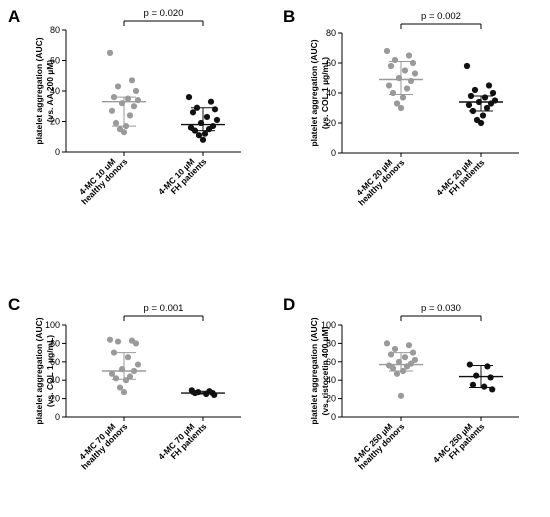 The width and height of the screenshot is (550, 517). What do you see at coordinates (441, 16) in the screenshot?
I see `p-value-label: p = 0.002` at bounding box center [441, 16].